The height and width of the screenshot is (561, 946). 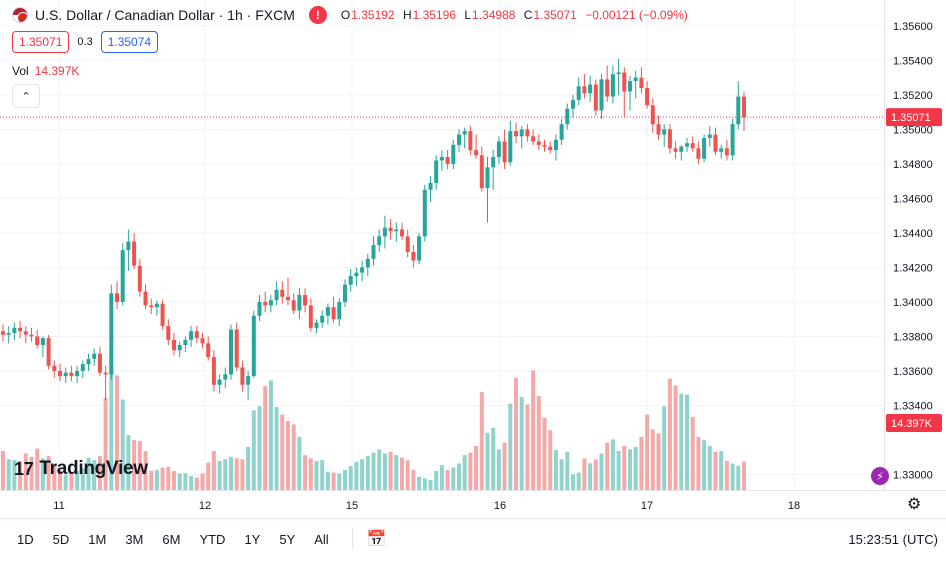 I want to click on range-3m-button: 3M, so click(x=134, y=539).